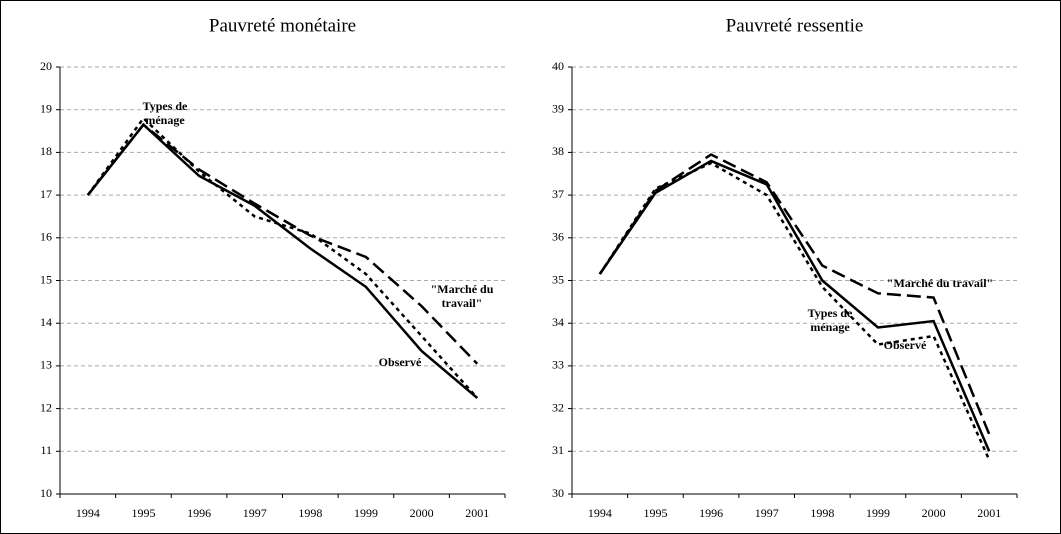 The height and width of the screenshot is (534, 1061). What do you see at coordinates (558, 322) in the screenshot?
I see `y-tick-label: 34` at bounding box center [558, 322].